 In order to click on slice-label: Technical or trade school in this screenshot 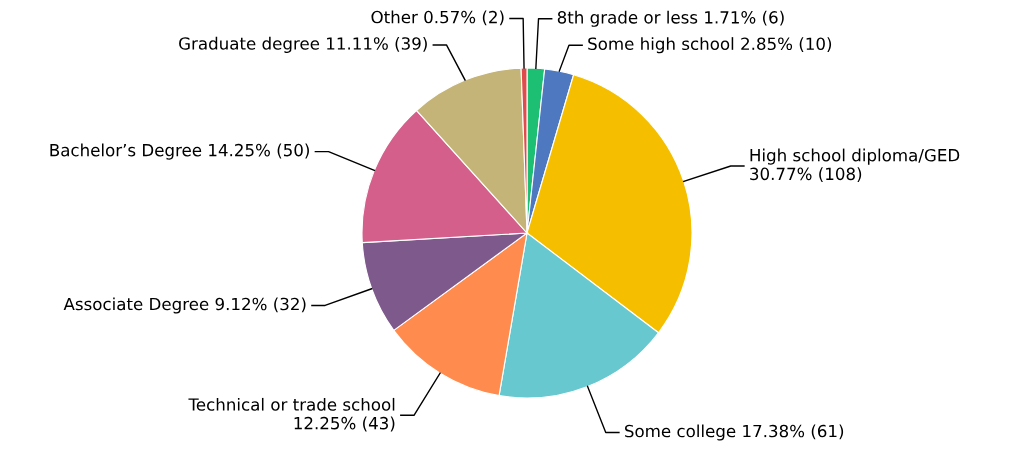, I will do `click(291, 404)`.